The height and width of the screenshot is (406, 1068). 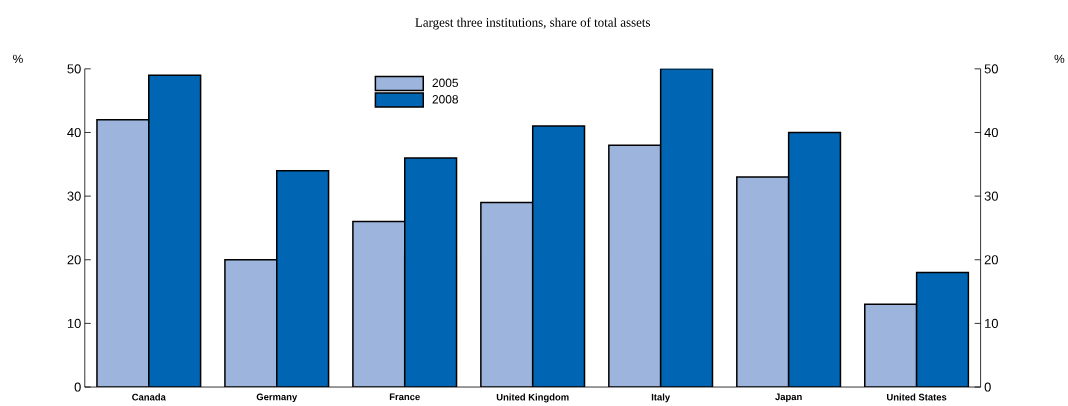 I want to click on y2-tick-label: 0, so click(x=987, y=387).